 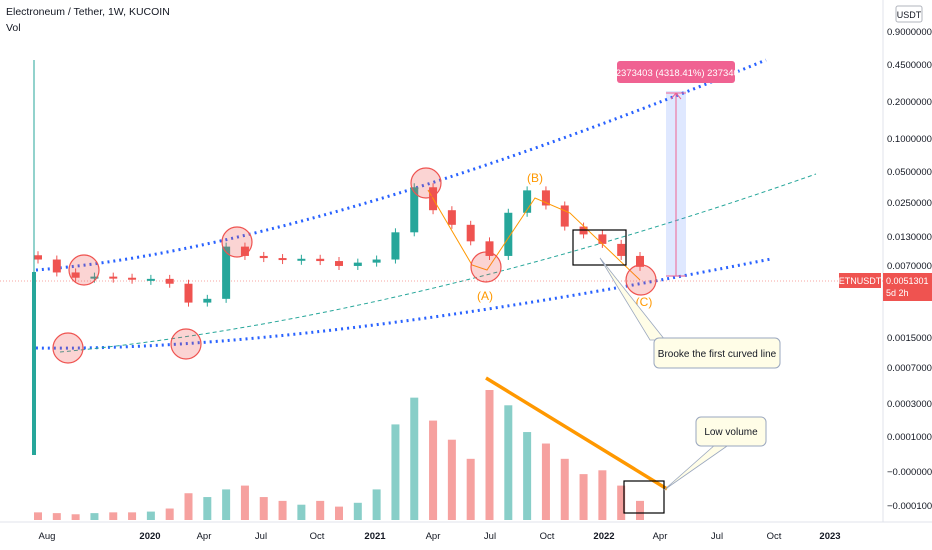 I want to click on price-tick-label: 0.0003000, so click(x=909, y=404).